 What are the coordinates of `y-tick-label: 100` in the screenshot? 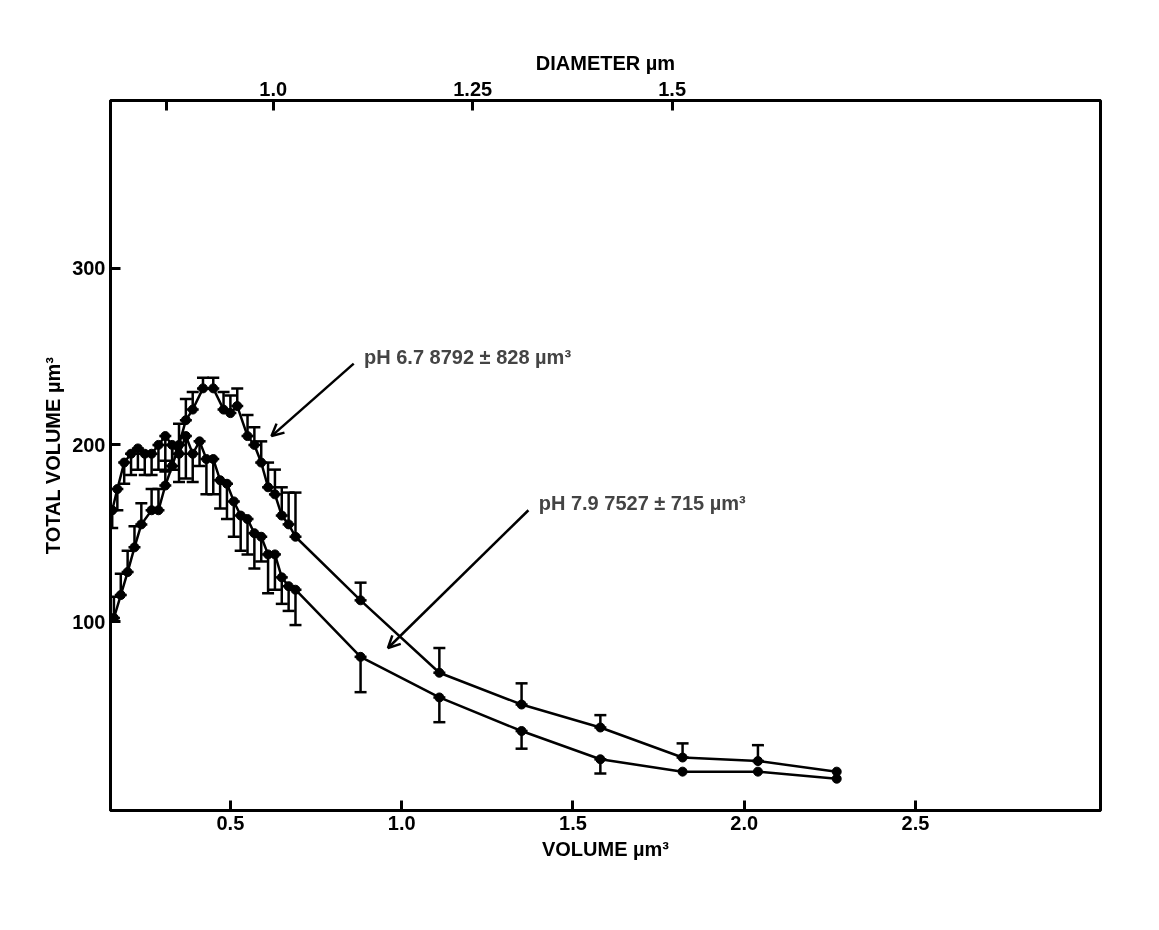 It's located at (89, 621).